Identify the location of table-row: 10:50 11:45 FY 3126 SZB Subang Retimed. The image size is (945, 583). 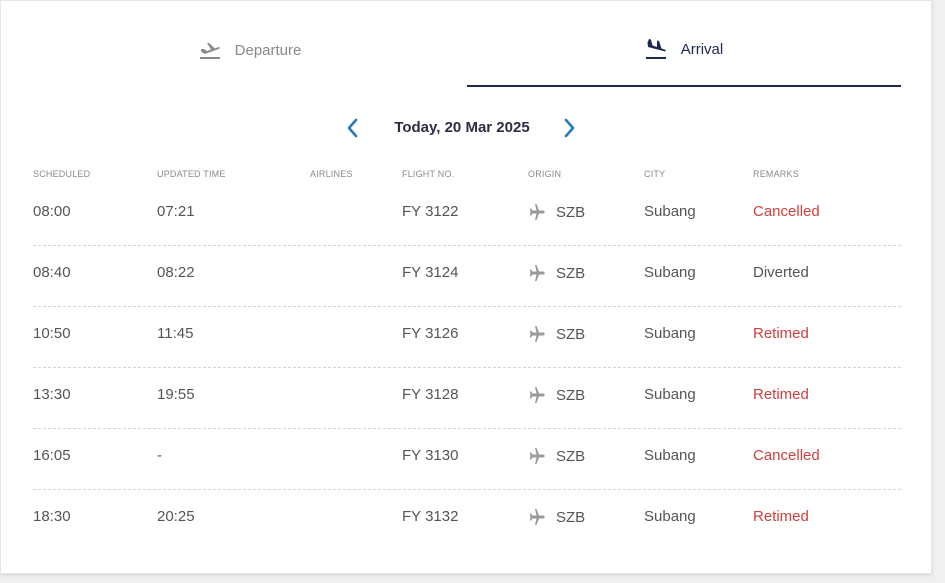
(467, 337).